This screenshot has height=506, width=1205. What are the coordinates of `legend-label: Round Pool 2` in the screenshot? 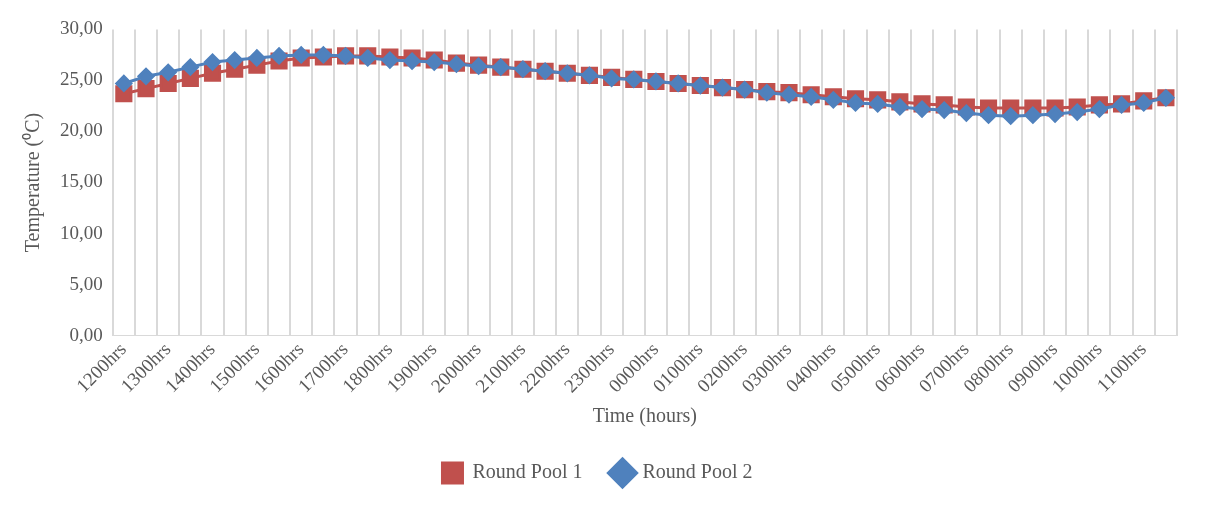 It's located at (697, 471).